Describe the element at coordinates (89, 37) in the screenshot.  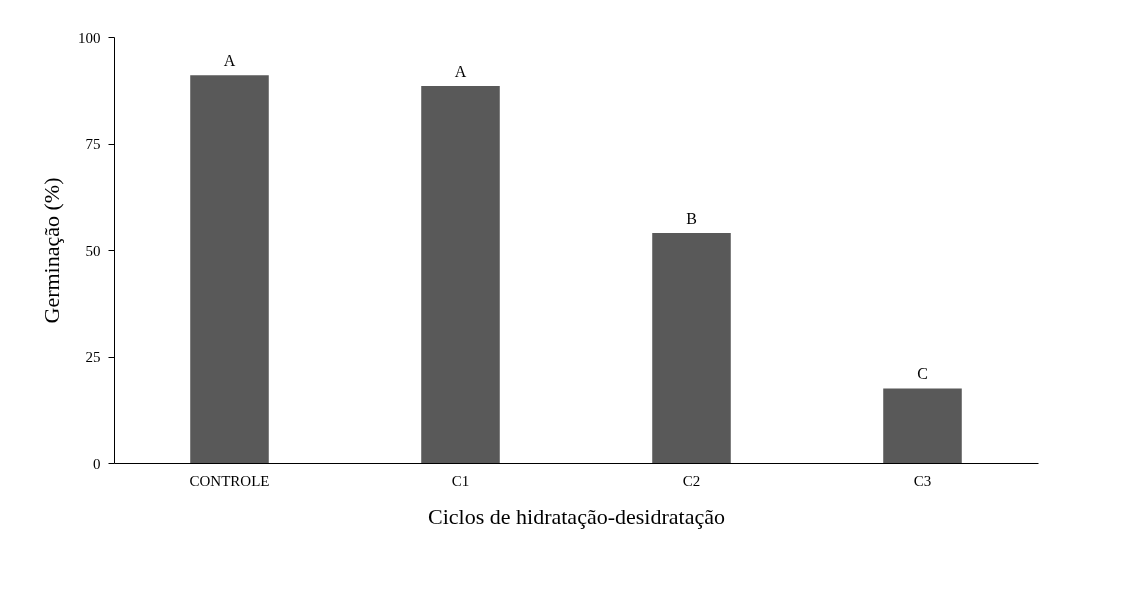
I see `y-tick-label: 100` at that location.